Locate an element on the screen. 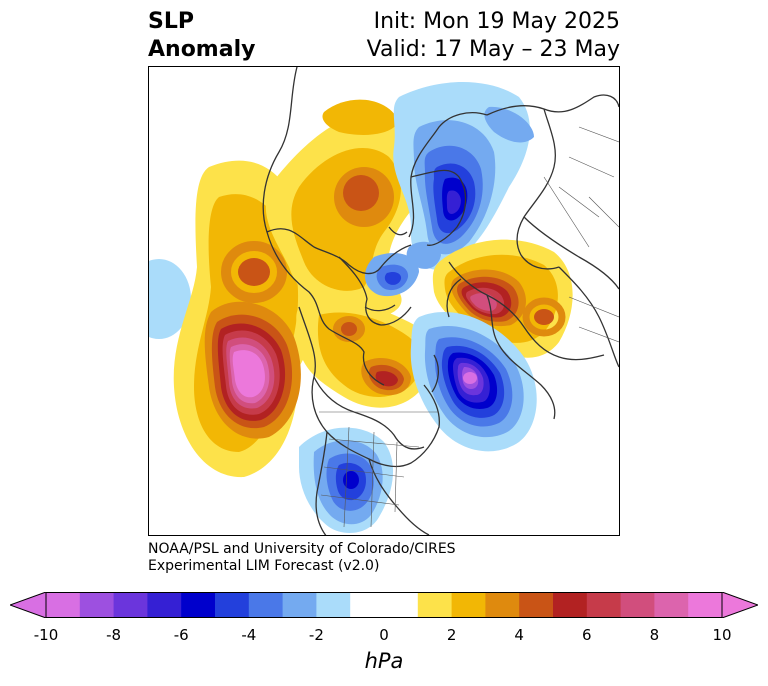  colorbar-tick-labels: -10 -8 -6 -4 -2 0 2 4 6 8 10 is located at coordinates (384, 636).